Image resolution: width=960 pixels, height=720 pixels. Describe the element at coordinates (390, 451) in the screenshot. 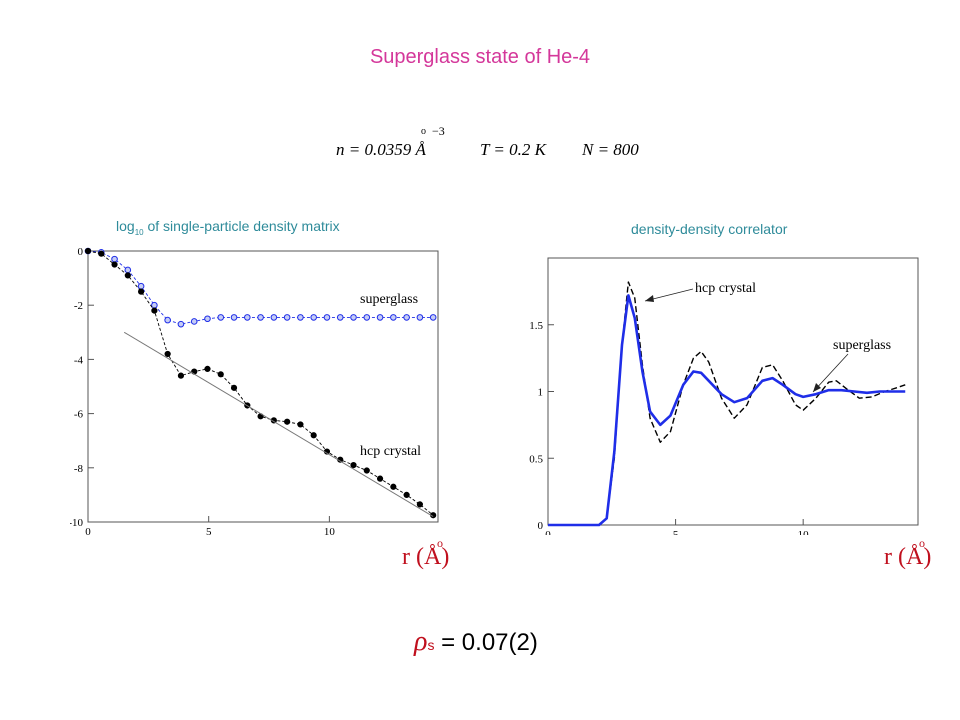

I see `hcp-crystal-legend-label: hcp crystal` at that location.